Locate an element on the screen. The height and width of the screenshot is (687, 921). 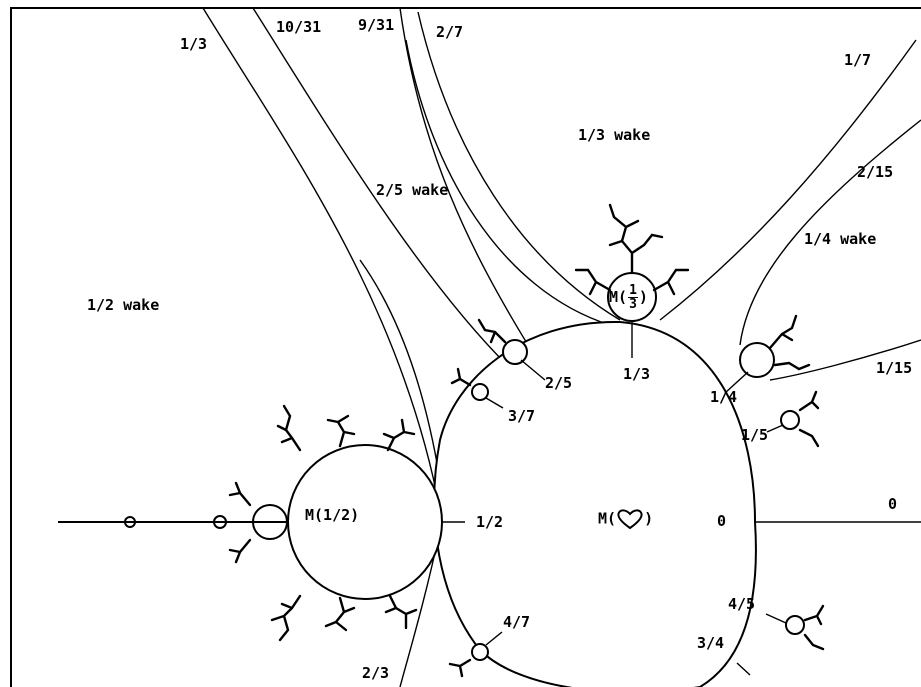
bulb-label-3-4: 3/4 is located at coordinates (711, 643).